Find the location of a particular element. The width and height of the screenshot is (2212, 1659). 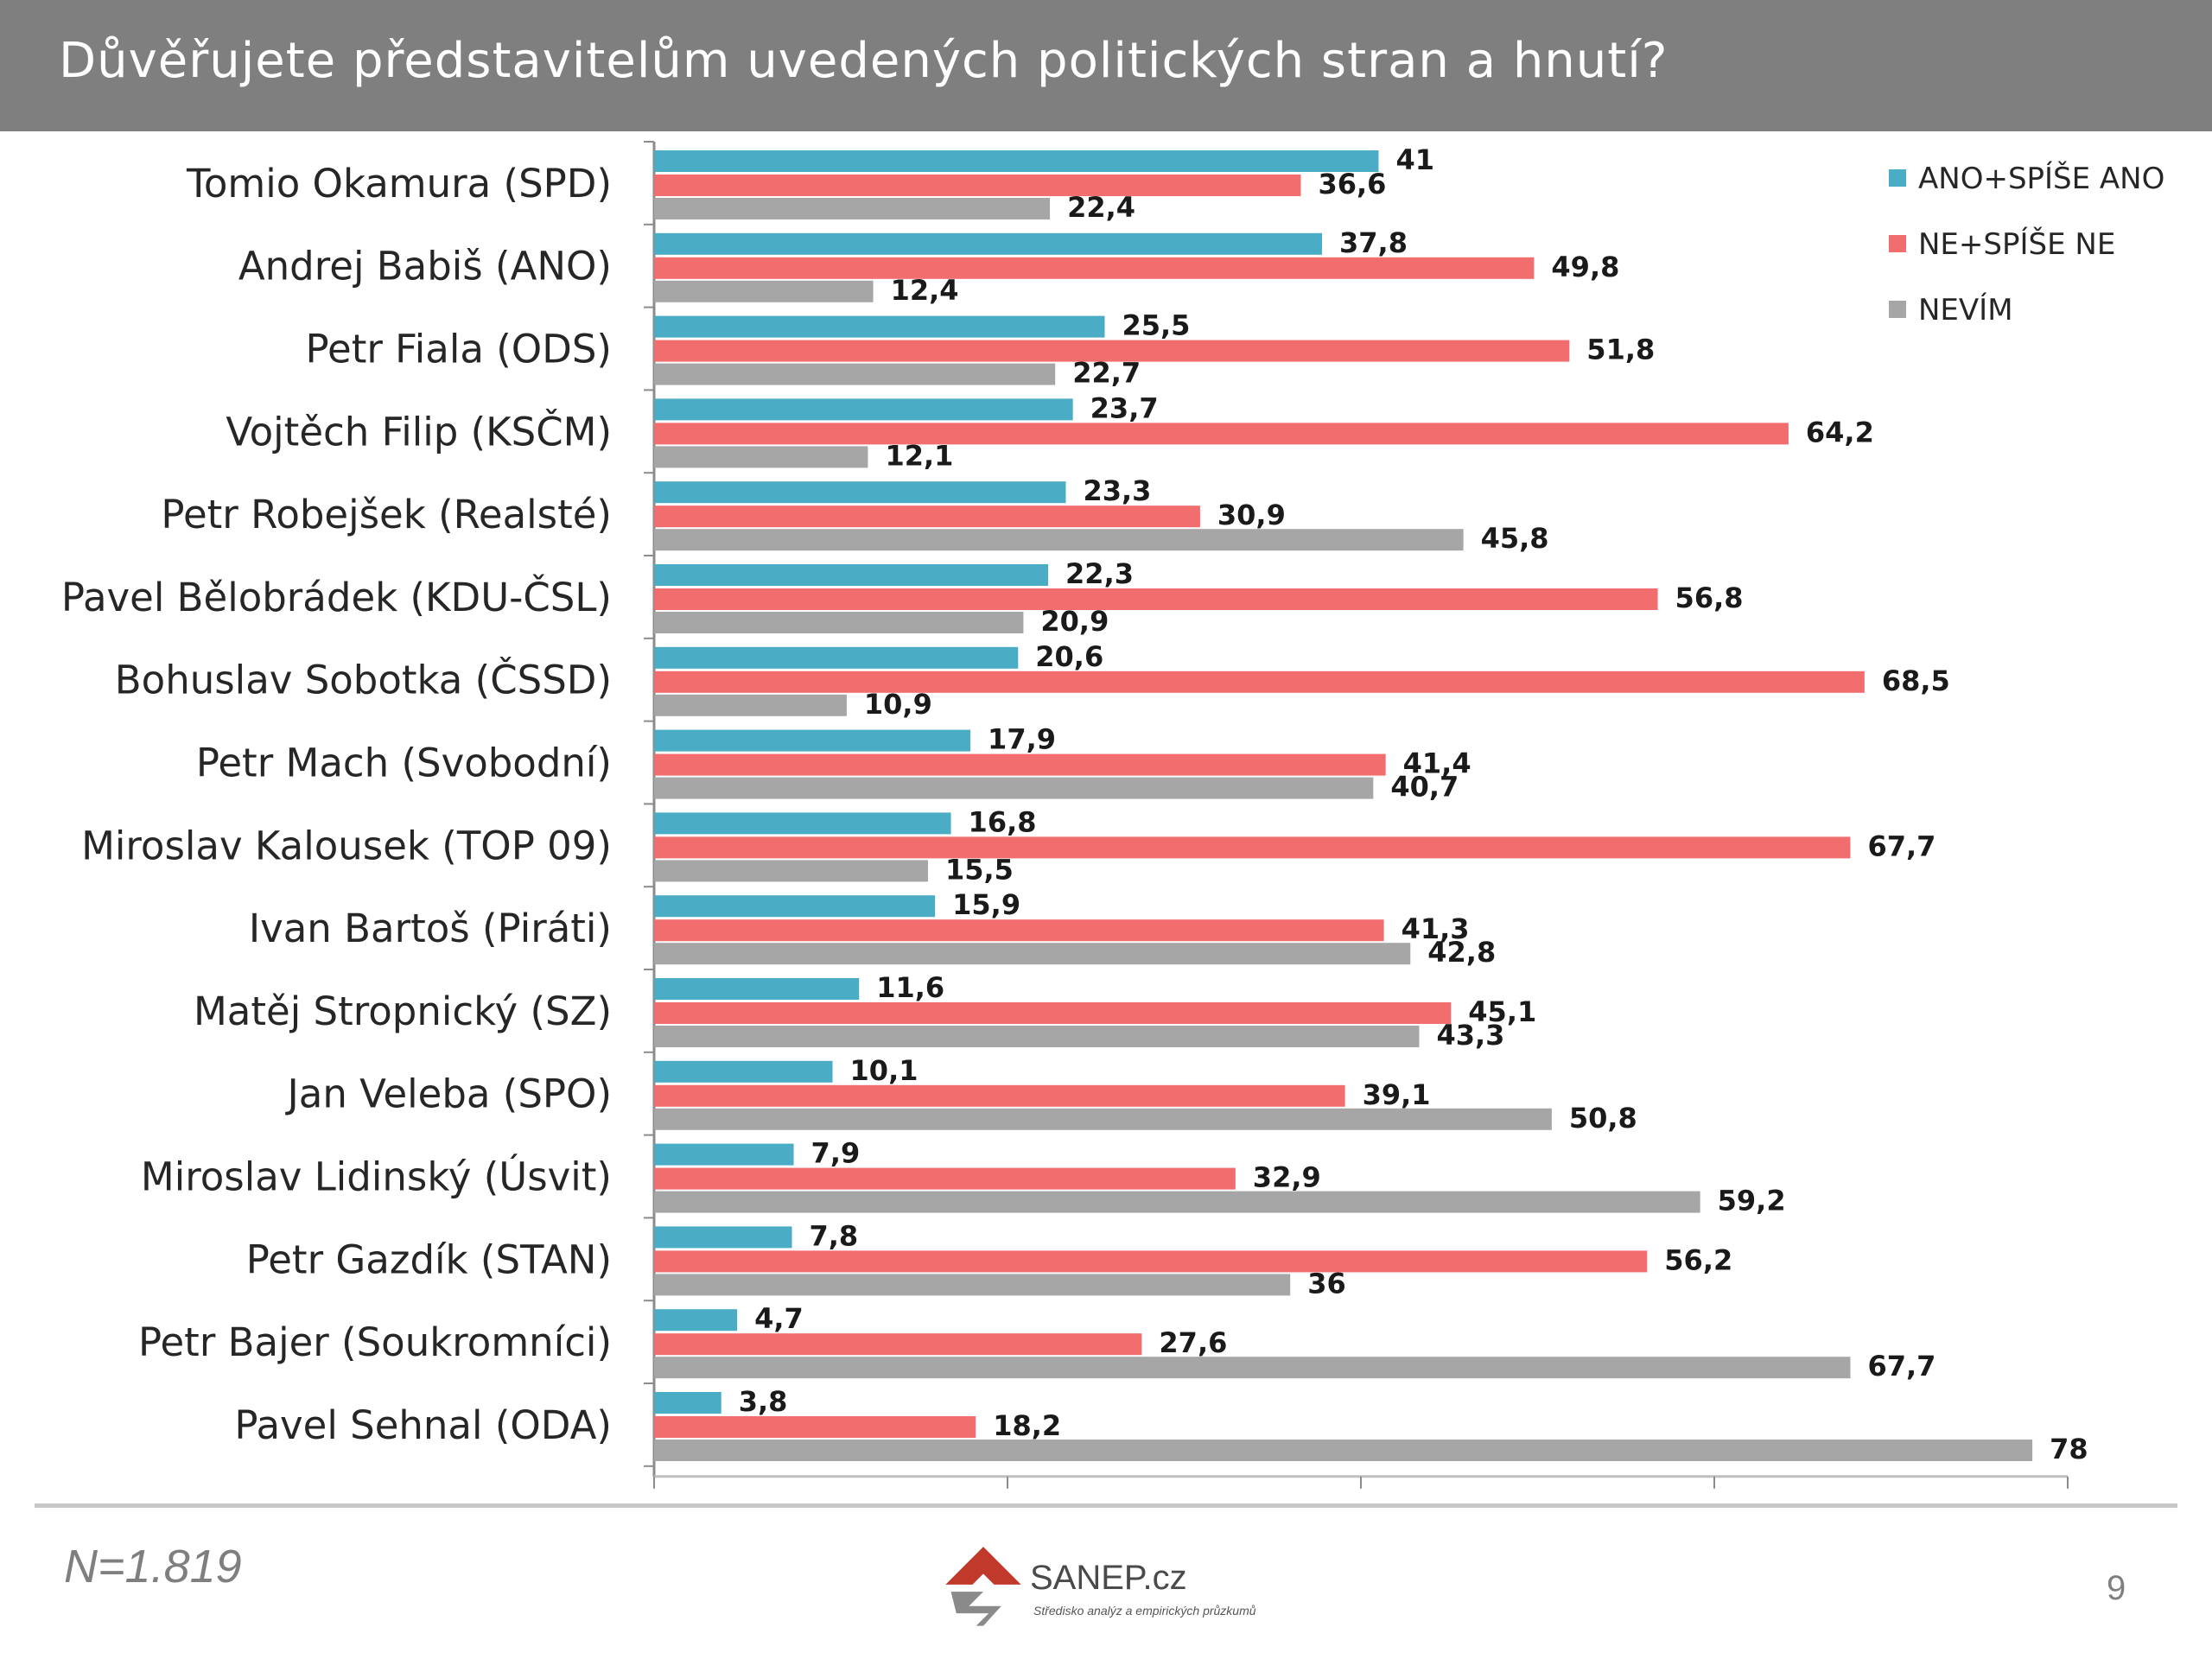

data-label: 41 is located at coordinates (1414, 159).